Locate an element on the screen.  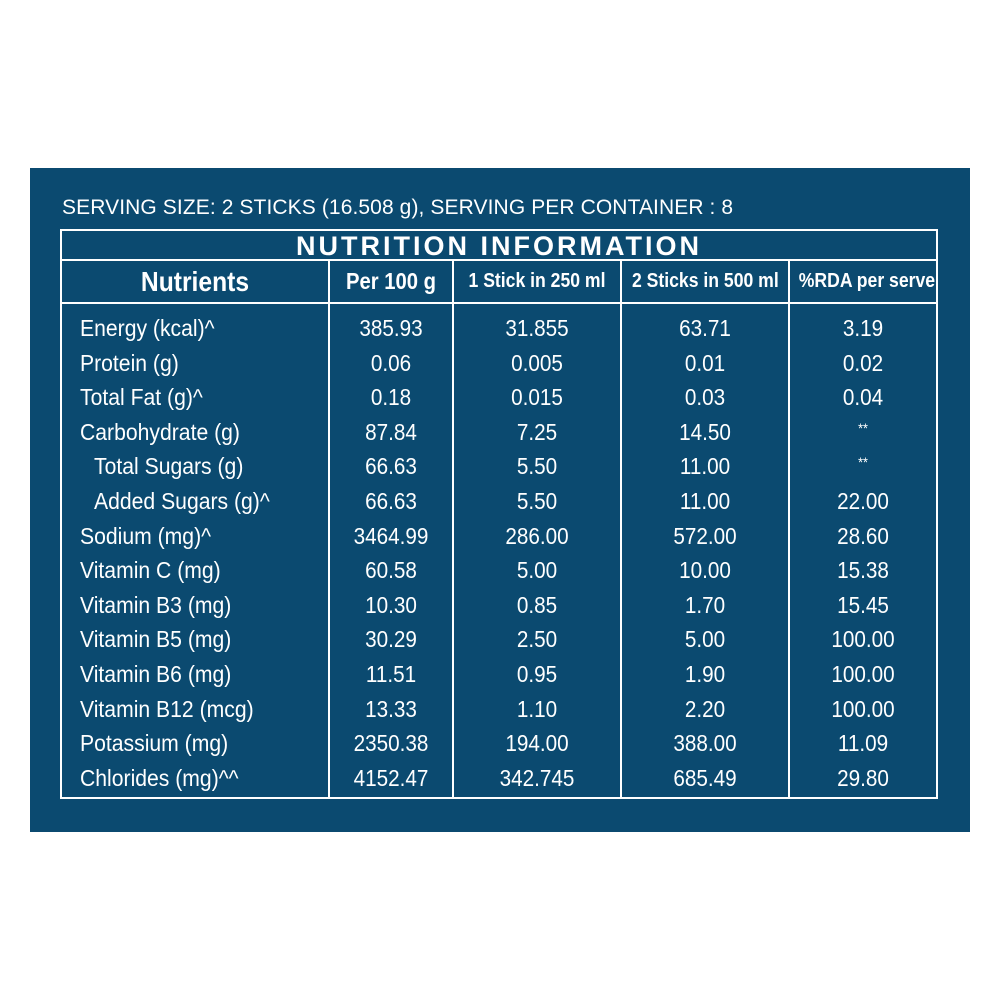
rda-value: 15.45 is located at coordinates (863, 604).